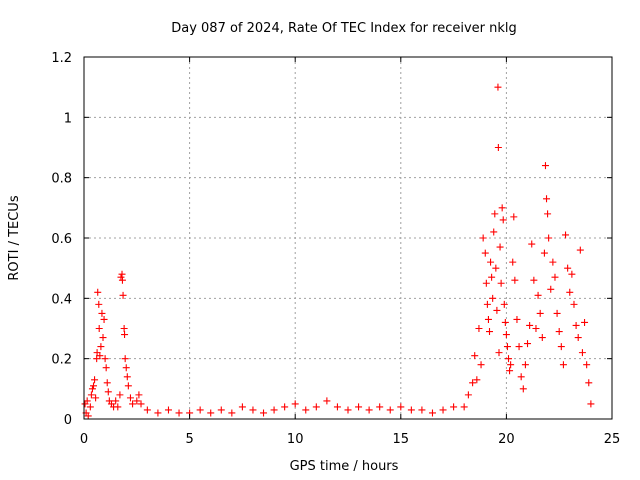 The width and height of the screenshot is (640, 480). What do you see at coordinates (68, 420) in the screenshot?
I see `y-tick-label: 0` at bounding box center [68, 420].